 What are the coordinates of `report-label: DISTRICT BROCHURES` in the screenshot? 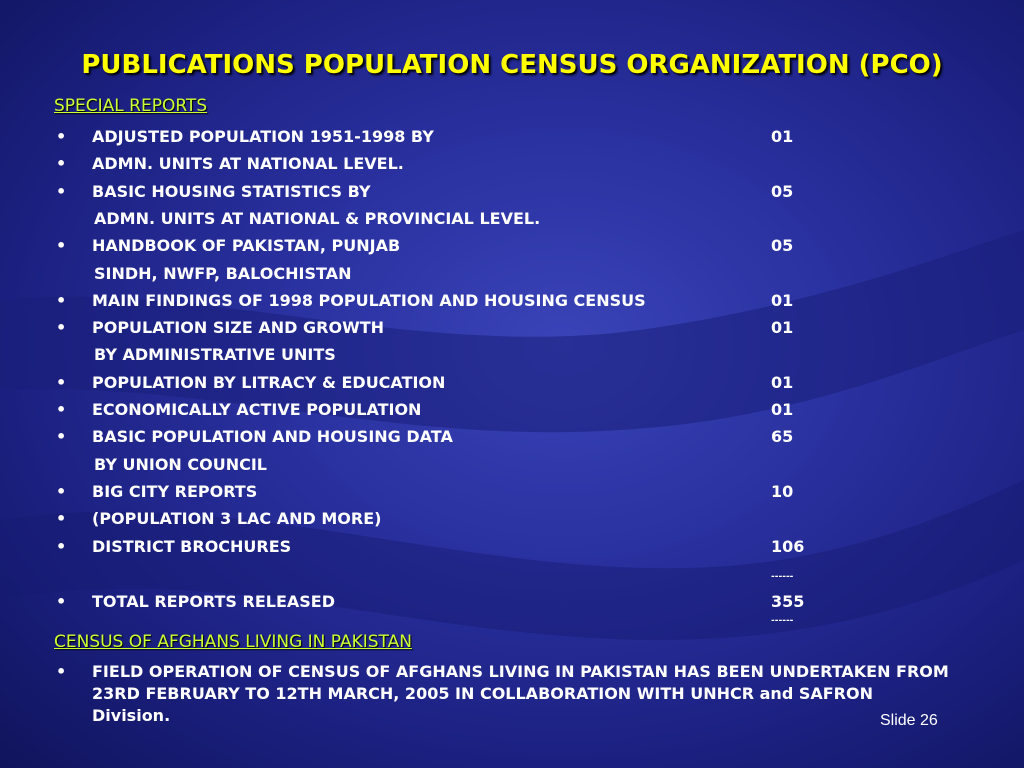 It's located at (192, 546).